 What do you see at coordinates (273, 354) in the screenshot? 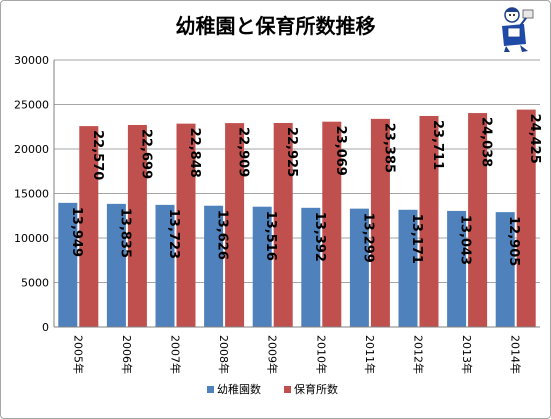
I see `x-tick-label: 2009年` at bounding box center [273, 354].